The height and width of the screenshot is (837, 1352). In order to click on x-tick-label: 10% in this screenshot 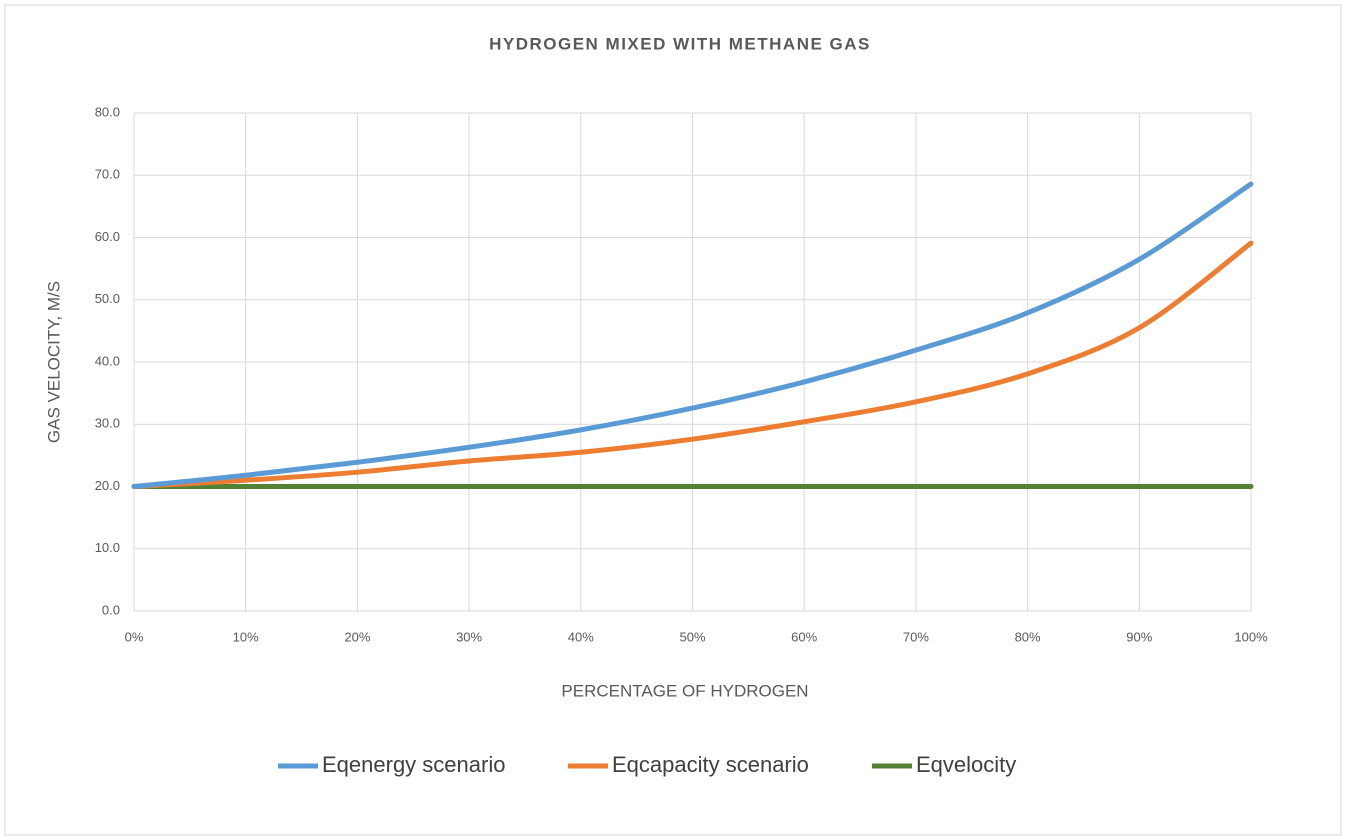, I will do `click(246, 636)`.